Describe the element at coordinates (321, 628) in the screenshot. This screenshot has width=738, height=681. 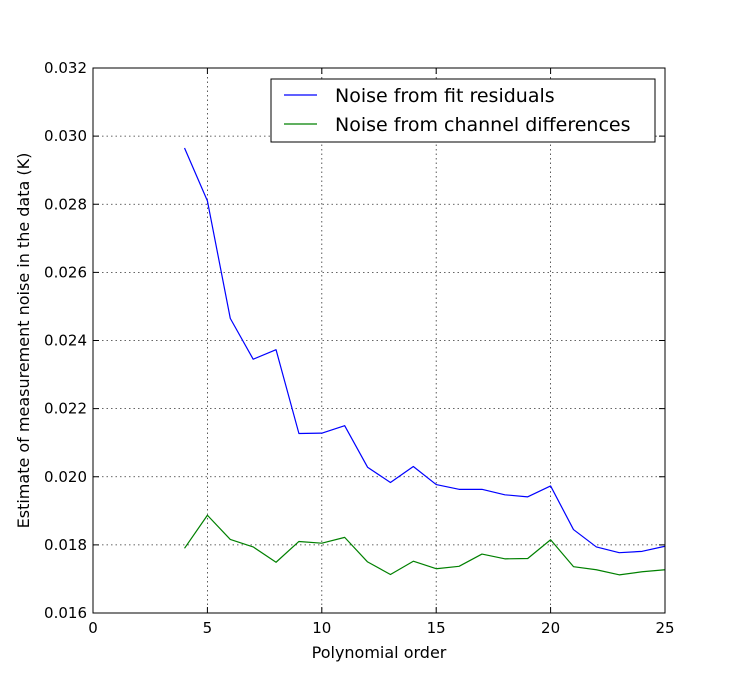
I see `x-tick-label: 10` at that location.